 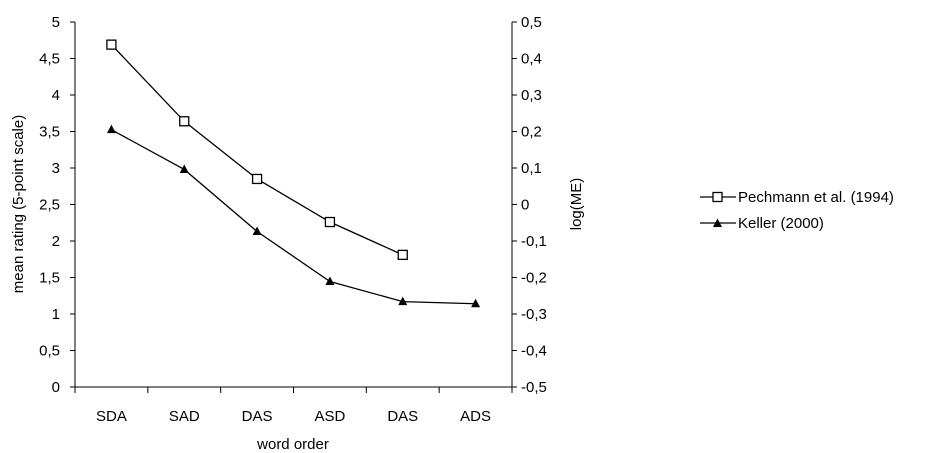 I want to click on left-tick-label: 1,5, so click(x=49, y=278).